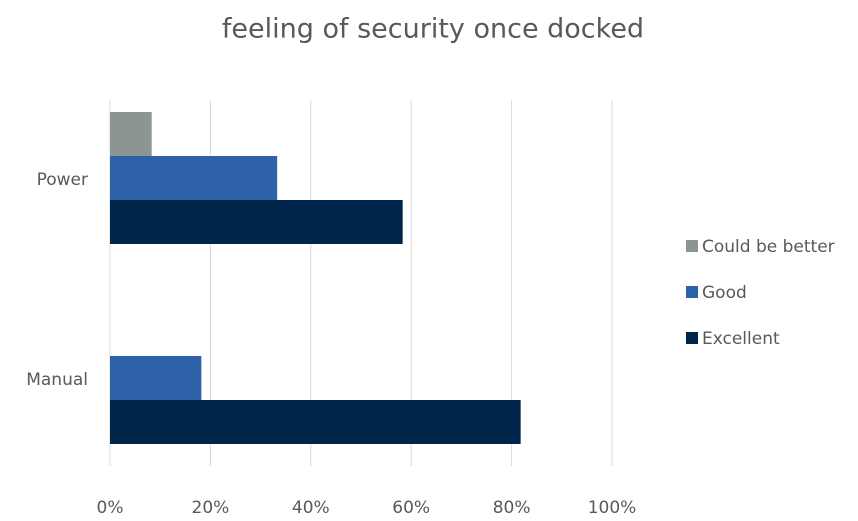 Image resolution: width=858 pixels, height=521 pixels. I want to click on y-tick-label: Manual, so click(57, 380).